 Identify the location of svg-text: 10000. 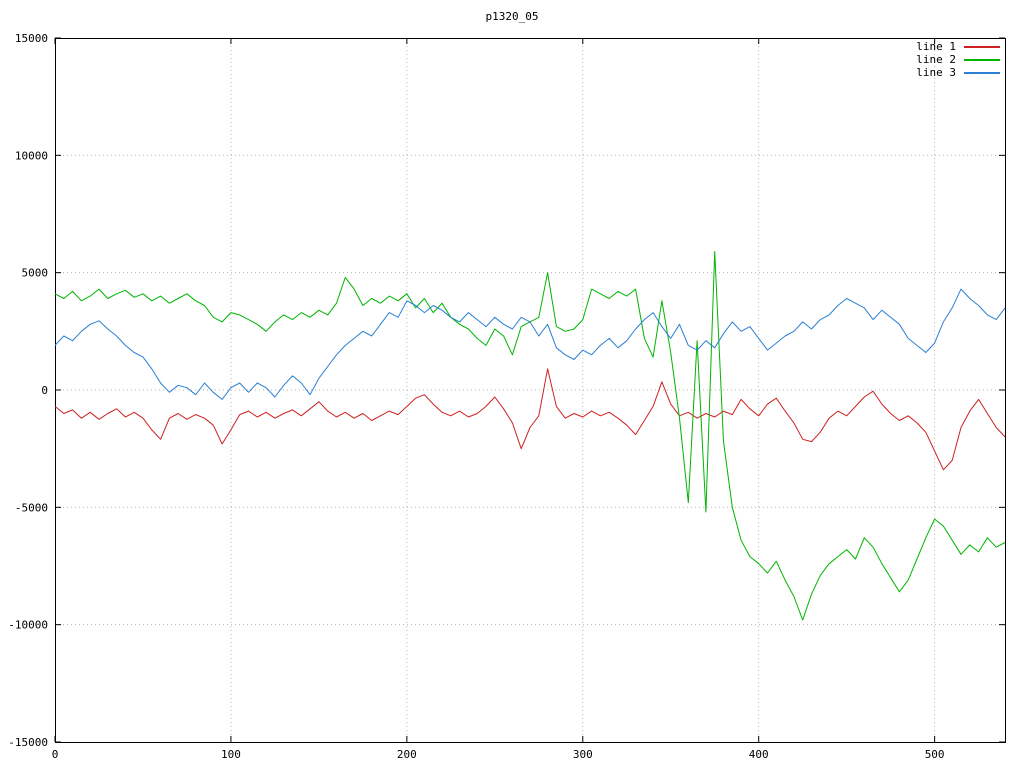
(31, 155).